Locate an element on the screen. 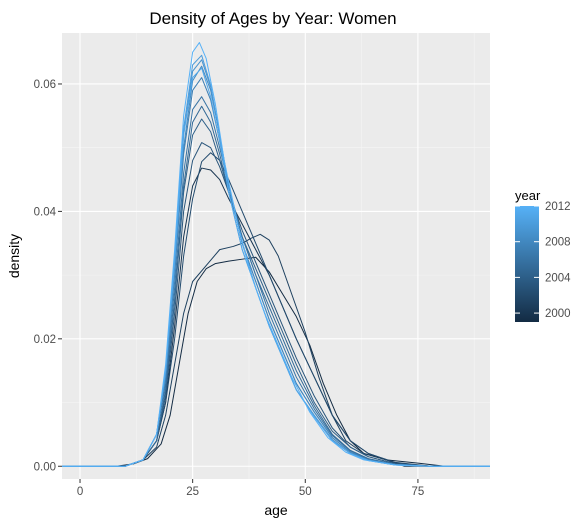 This screenshot has height=524, width=588. color-legend: year 2000 2004 2008 2012 is located at coordinates (543, 255).